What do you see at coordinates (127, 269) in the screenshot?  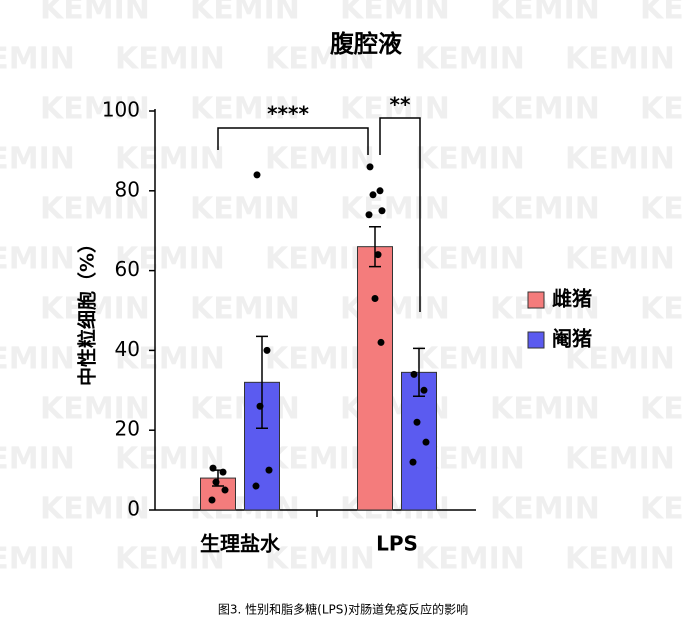 I see `y-tick-label: 60` at bounding box center [127, 269].